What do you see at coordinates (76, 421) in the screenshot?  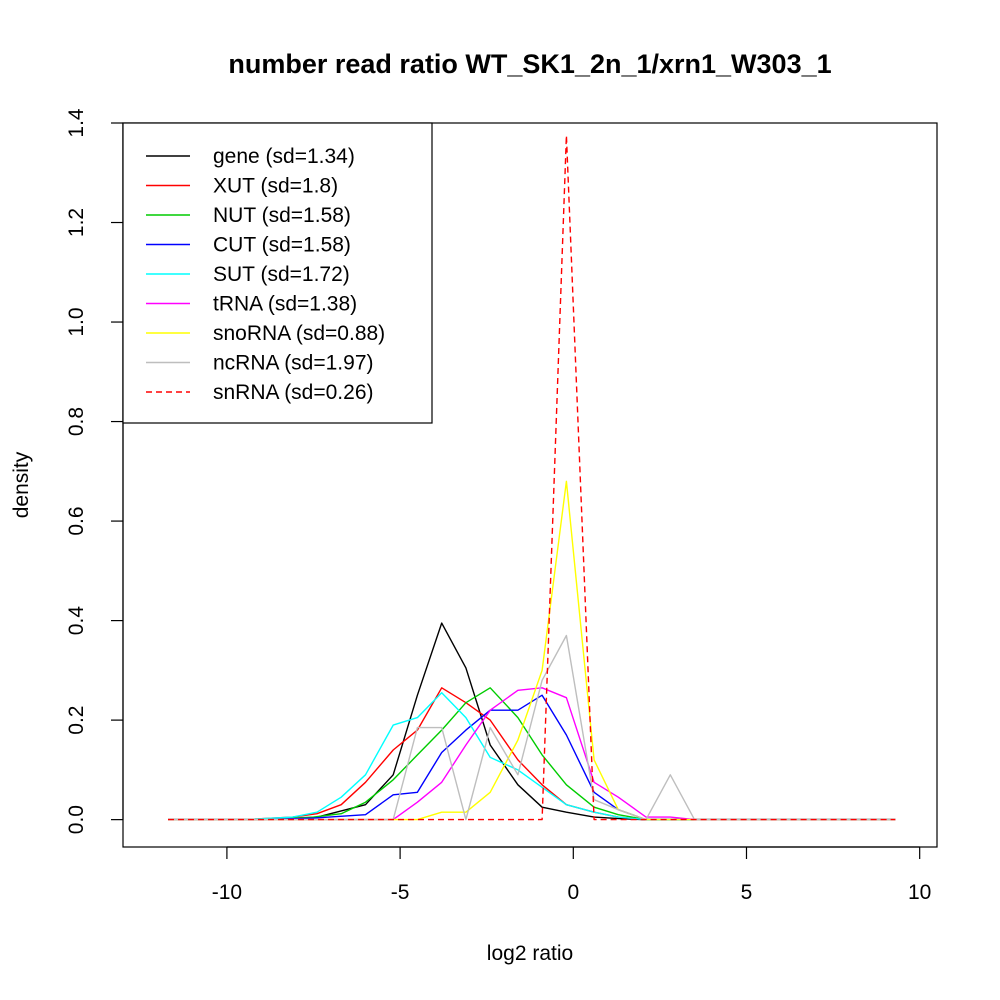 I see `y-tick-label: 0.8` at bounding box center [76, 421].